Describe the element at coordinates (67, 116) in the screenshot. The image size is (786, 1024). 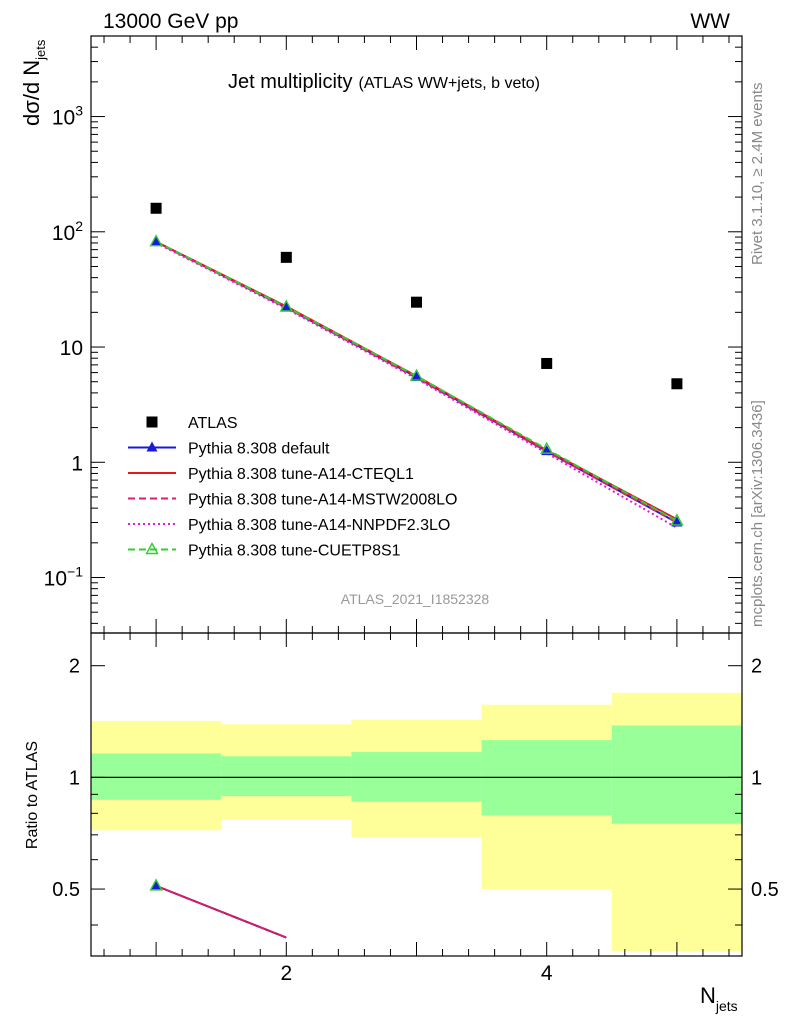
I see `main-y-tick-label: 10³` at that location.